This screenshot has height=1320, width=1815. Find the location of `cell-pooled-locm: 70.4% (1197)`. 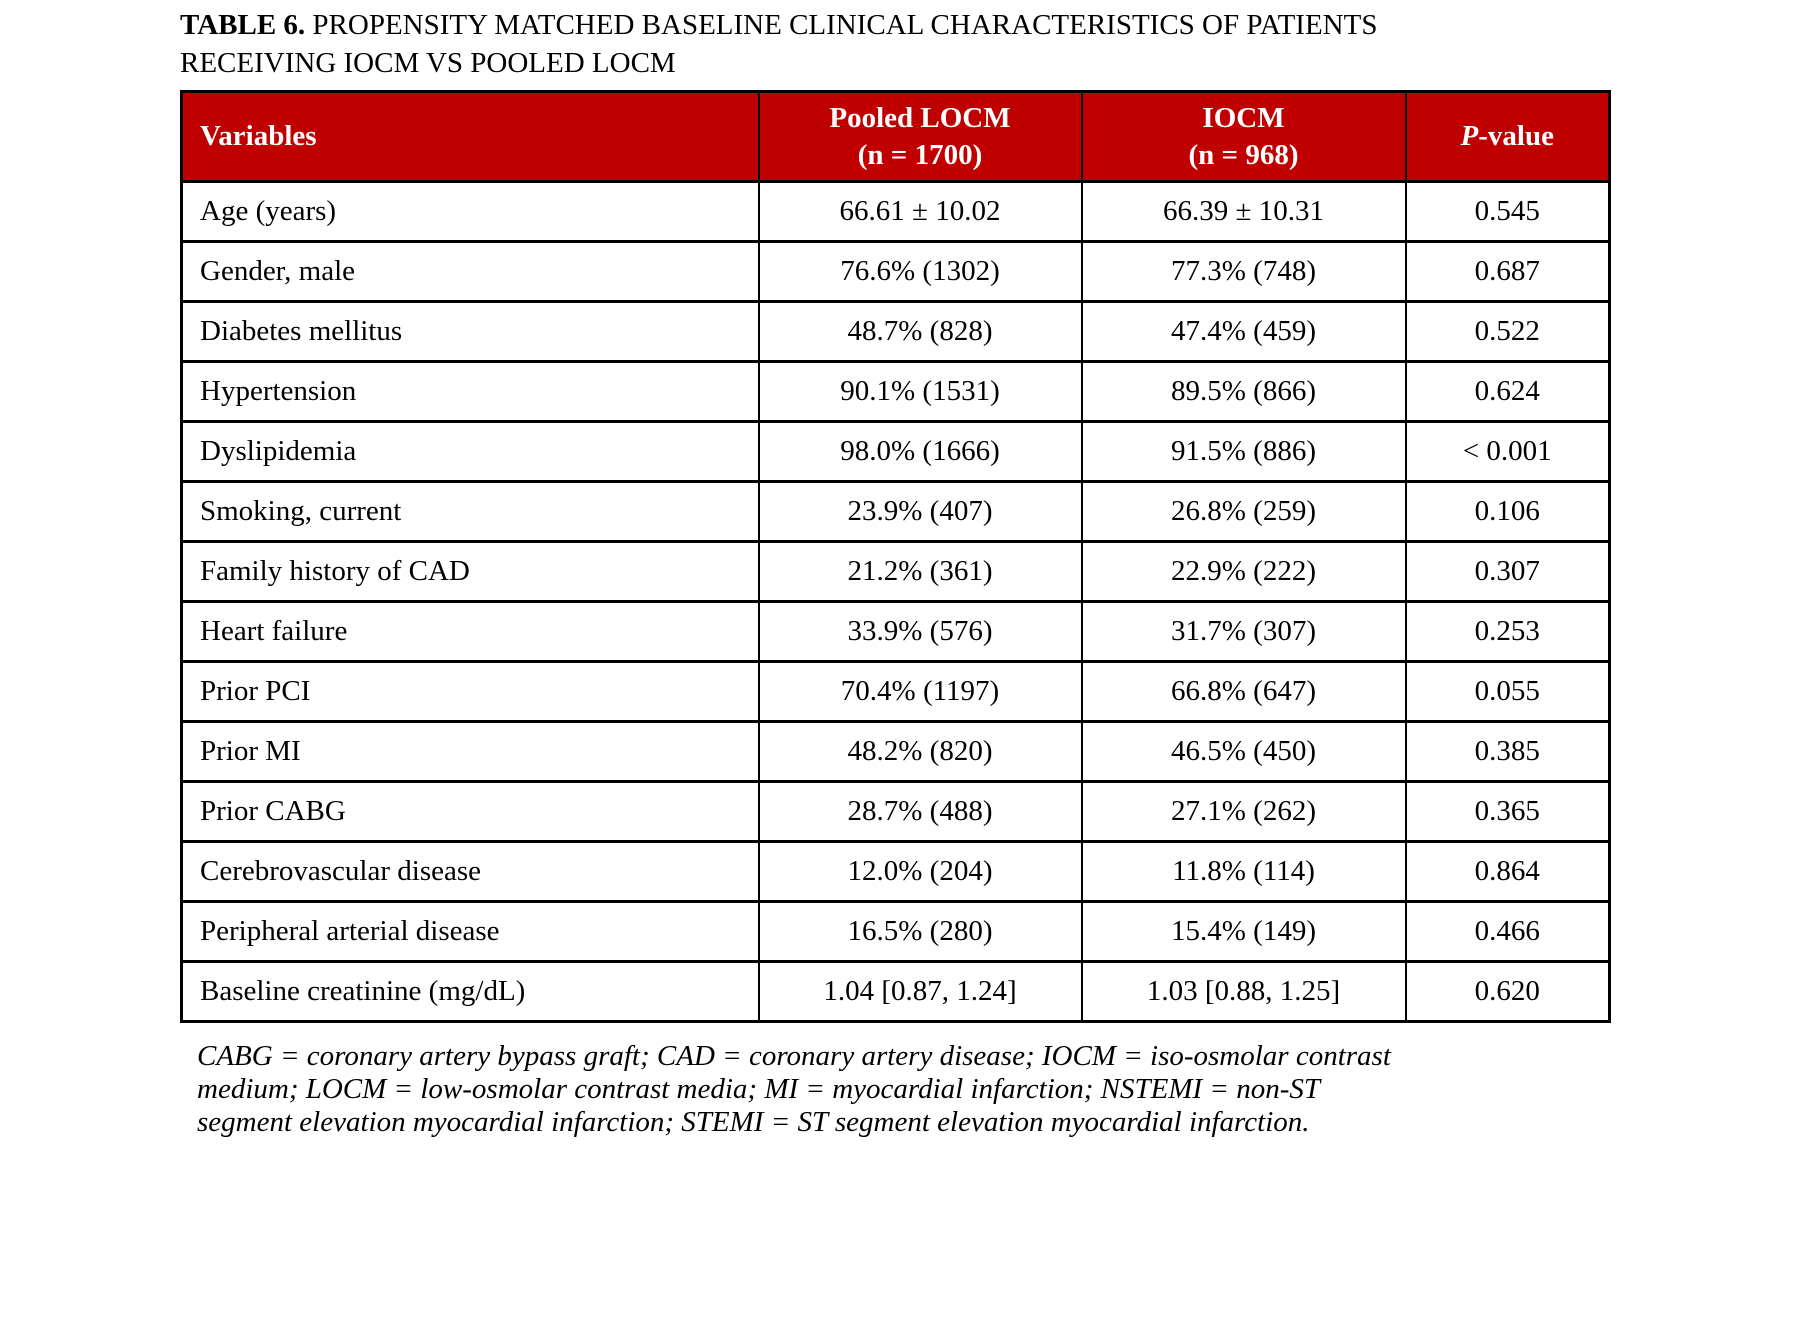

cell-pooled-locm: 70.4% (1197) is located at coordinates (920, 691).